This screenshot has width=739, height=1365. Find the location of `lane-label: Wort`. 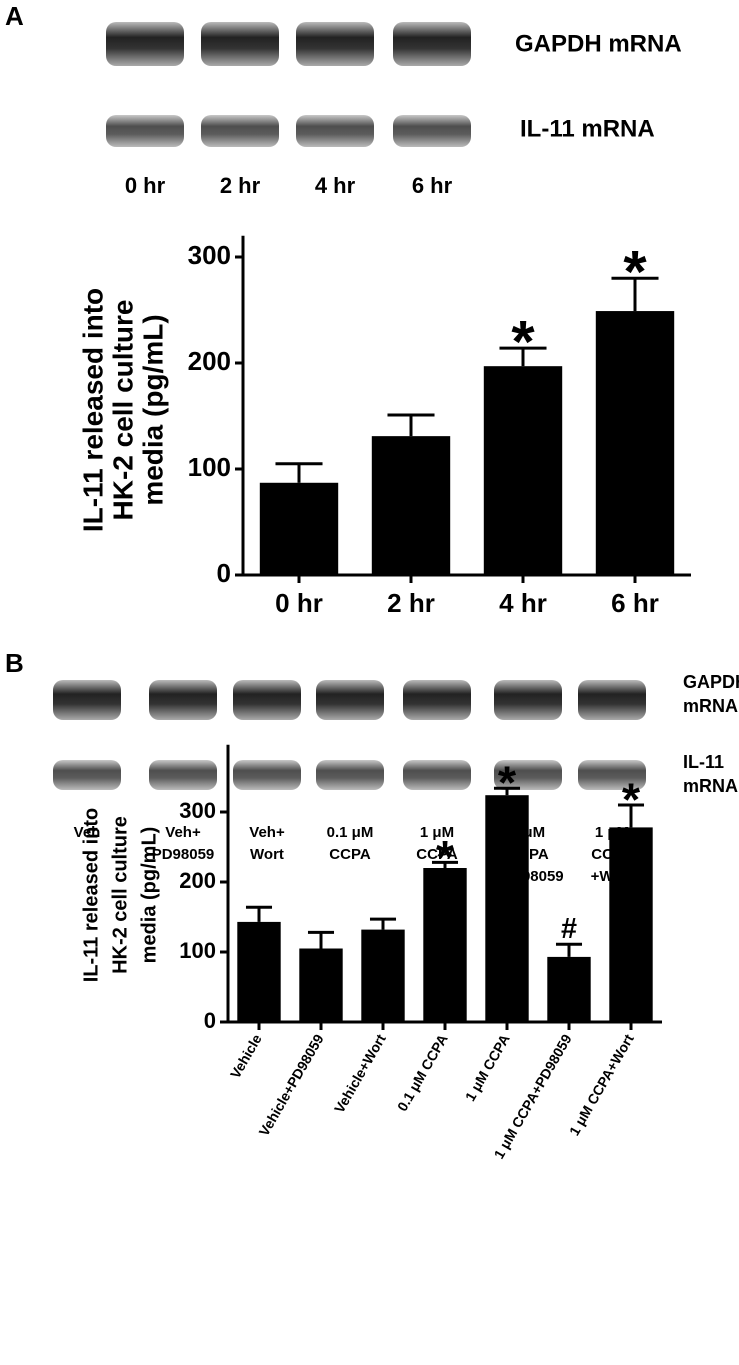

lane-label: Wort is located at coordinates (267, 854).